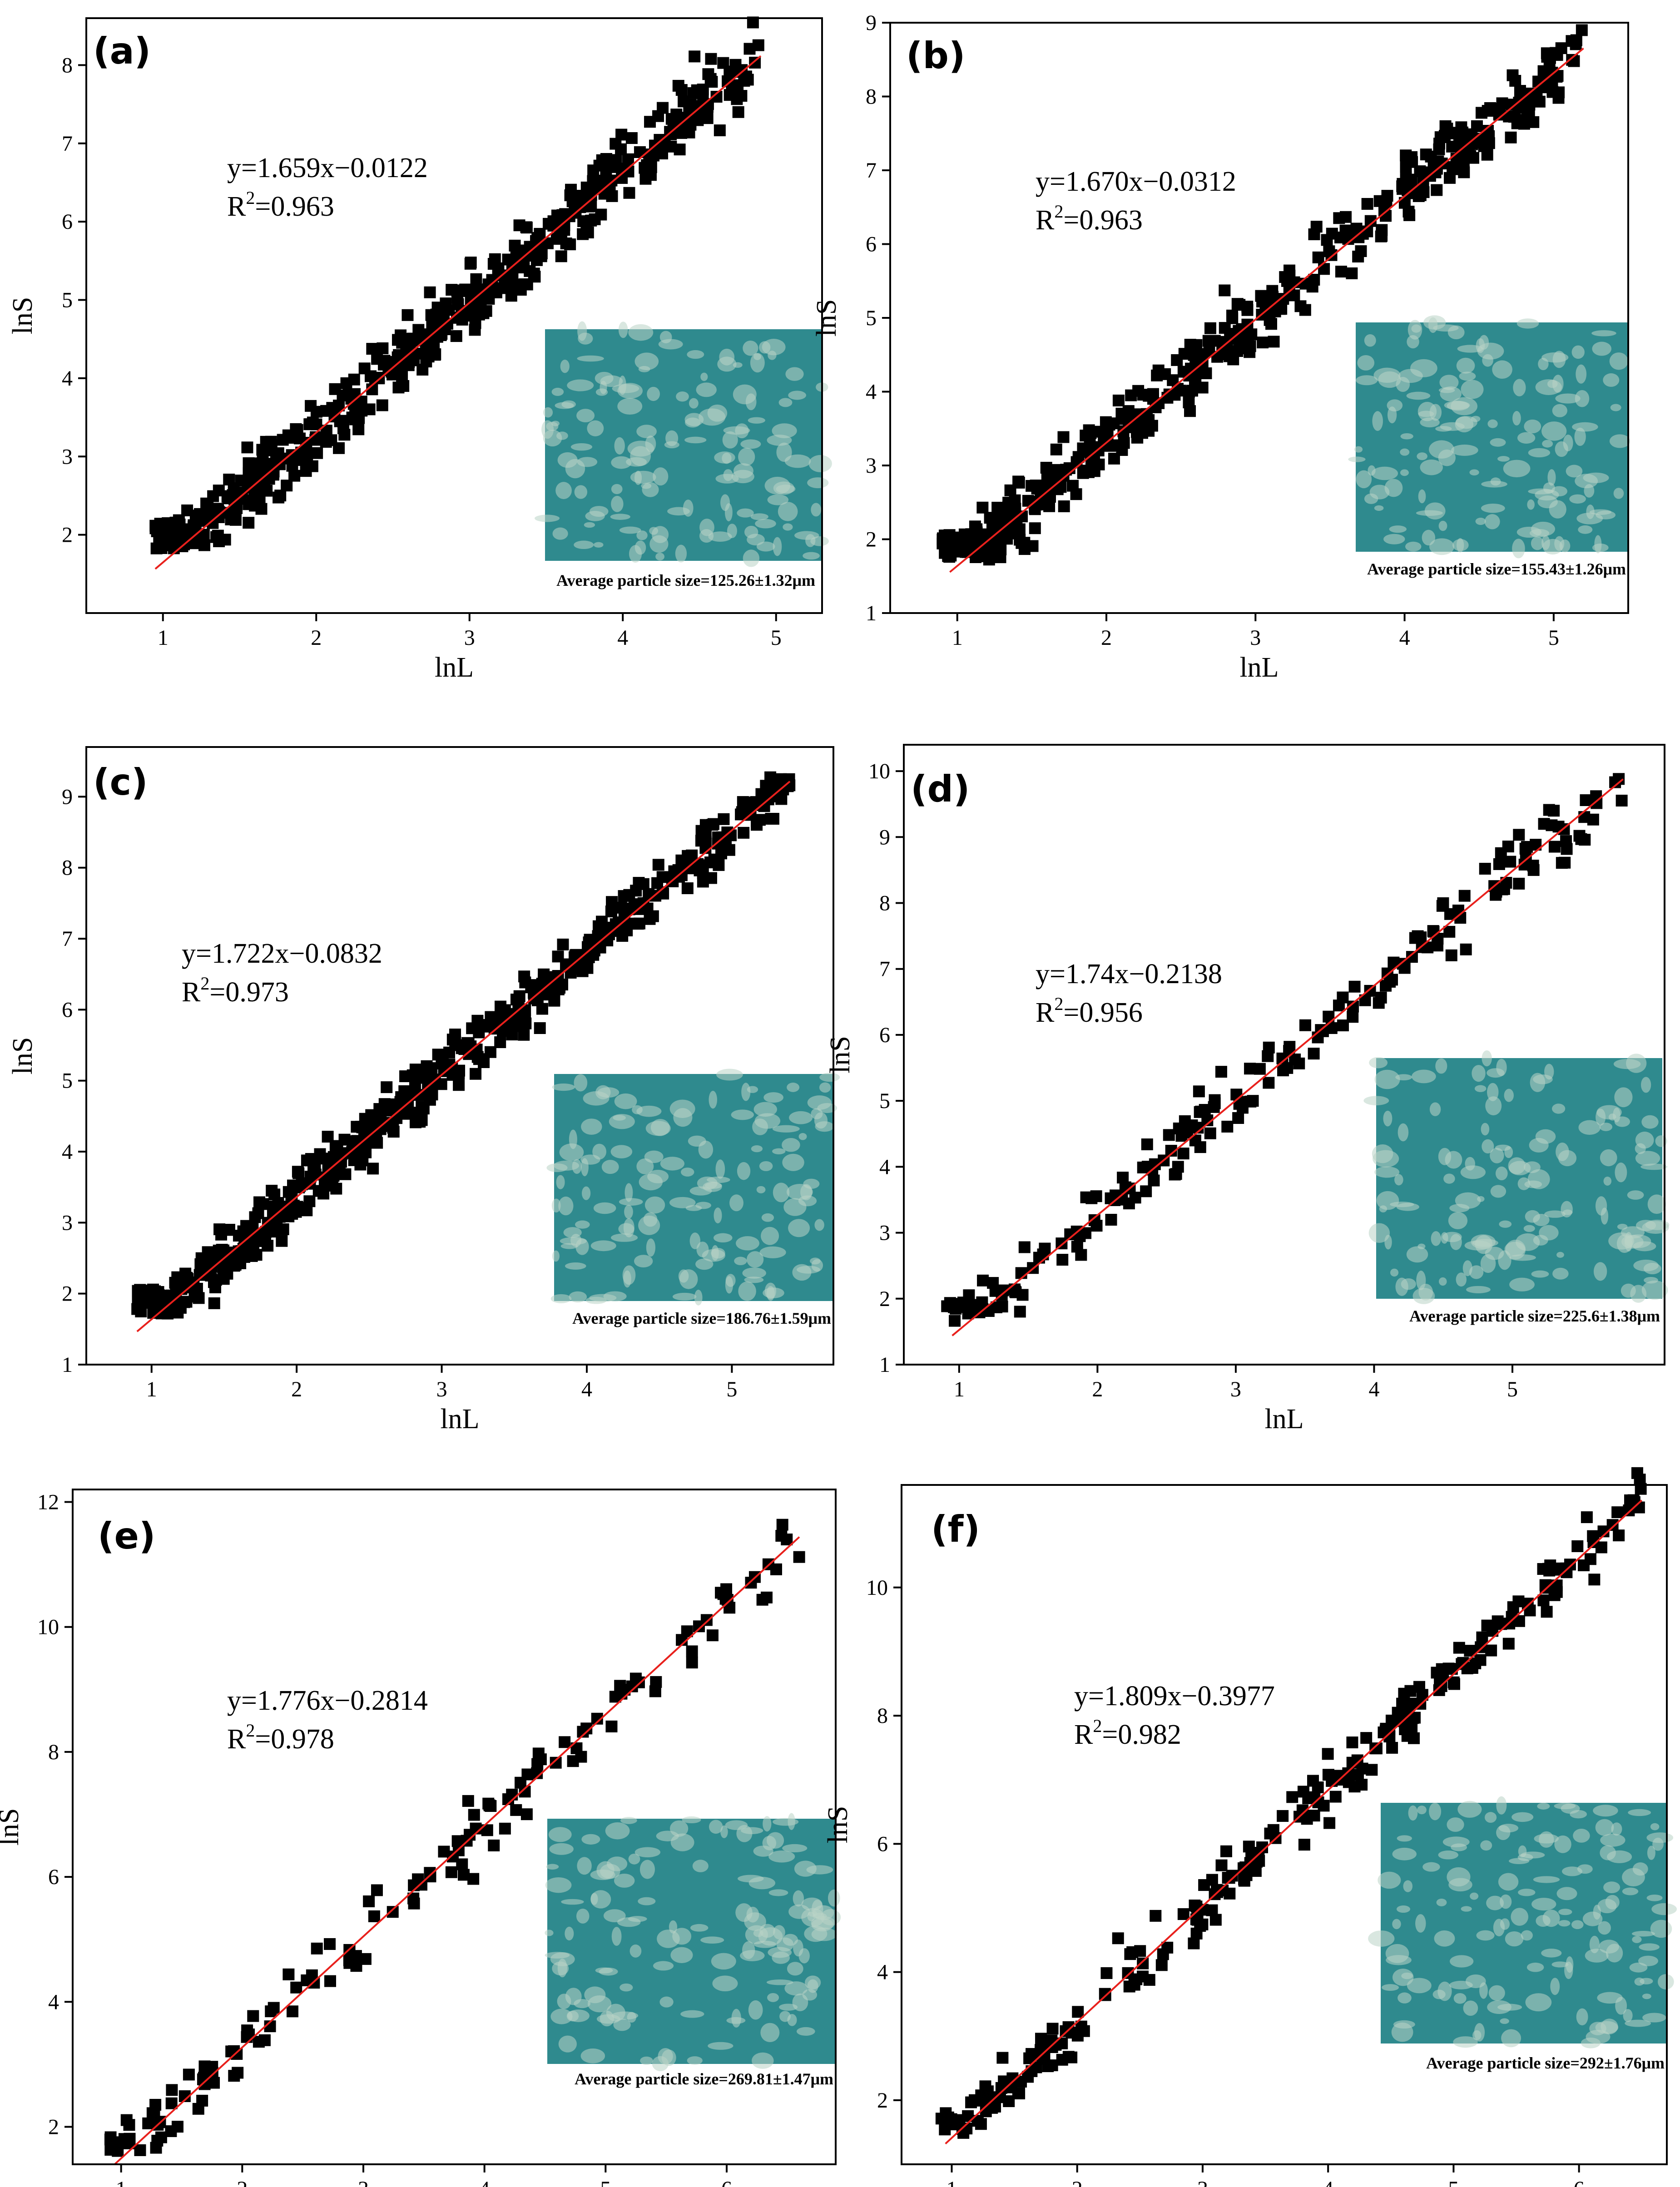  Describe the element at coordinates (1089, 1011) in the screenshot. I see `r-squared: R2=0.956` at that location.